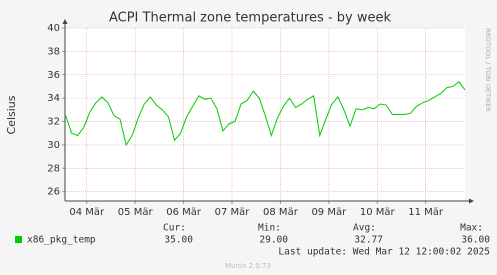 Image resolution: width=497 pixels, height=275 pixels. I want to click on footer: Munin 2.0.73, so click(248, 266).